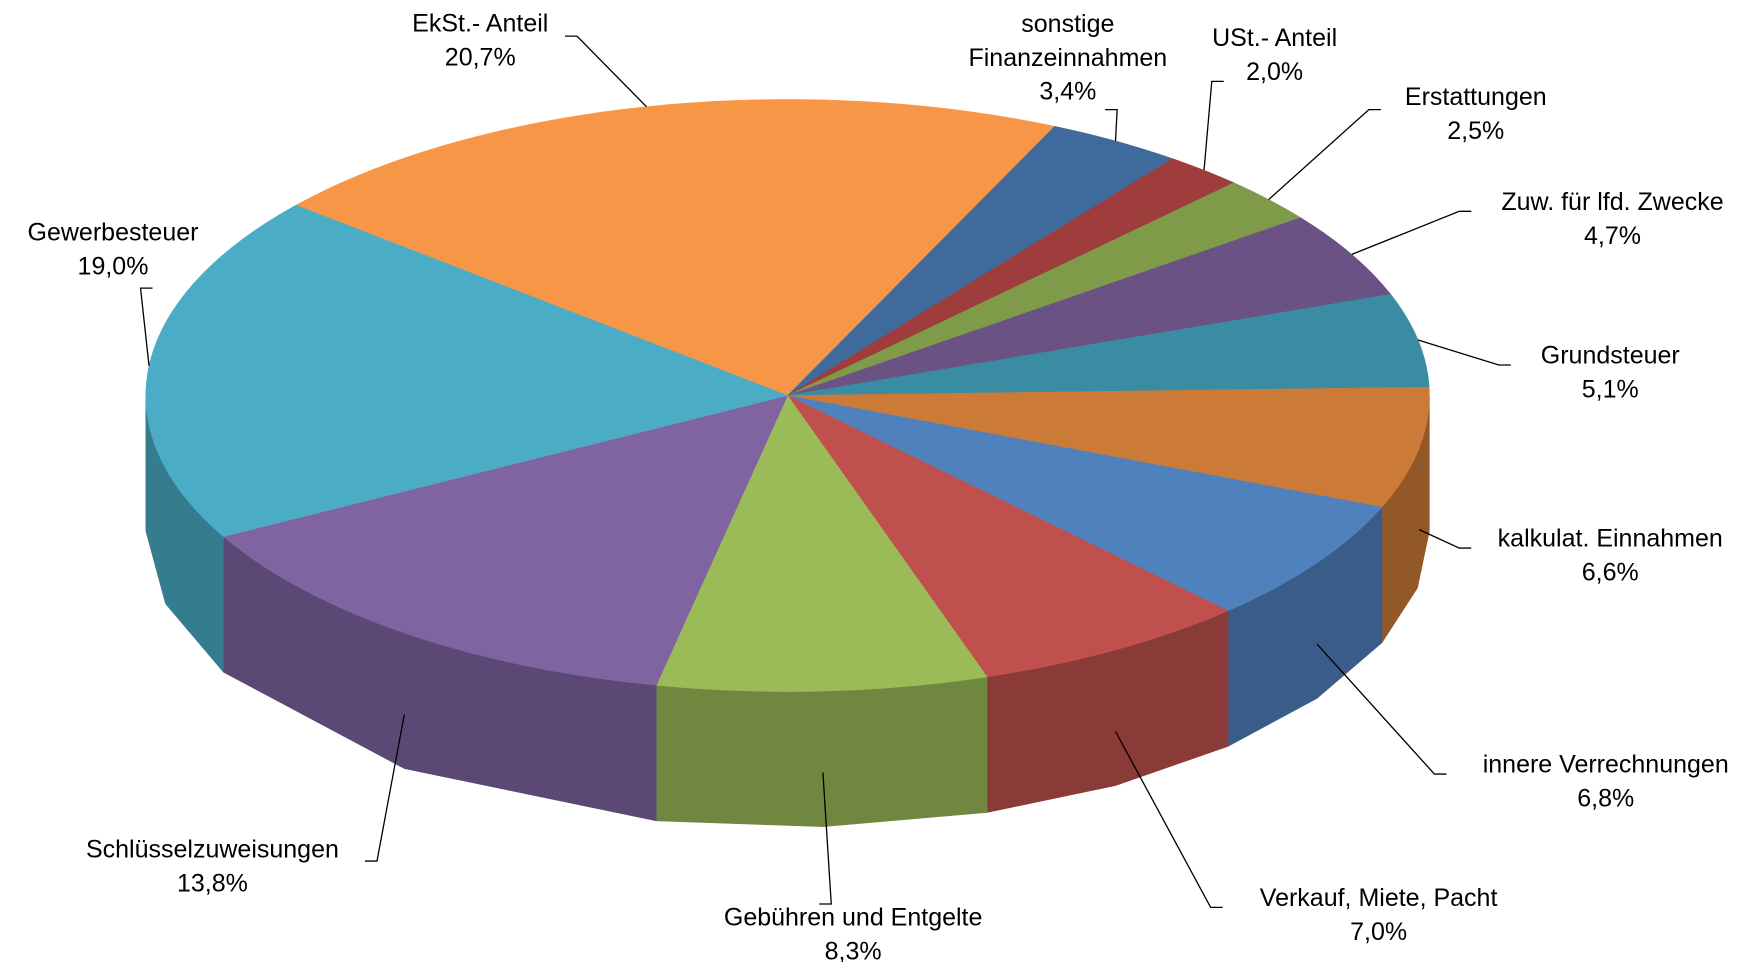 This screenshot has height=962, width=1763. Describe the element at coordinates (1476, 97) in the screenshot. I see `slice-label: Erstattungen` at that location.